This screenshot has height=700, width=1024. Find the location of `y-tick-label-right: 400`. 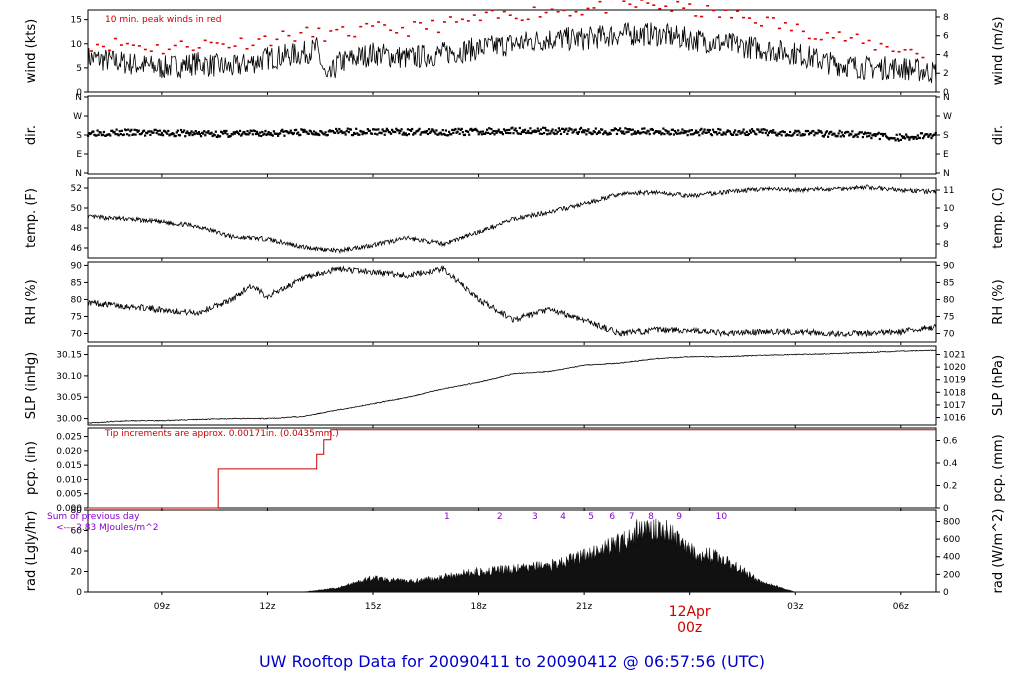

y-tick-label-right: 400 is located at coordinates (951, 558).